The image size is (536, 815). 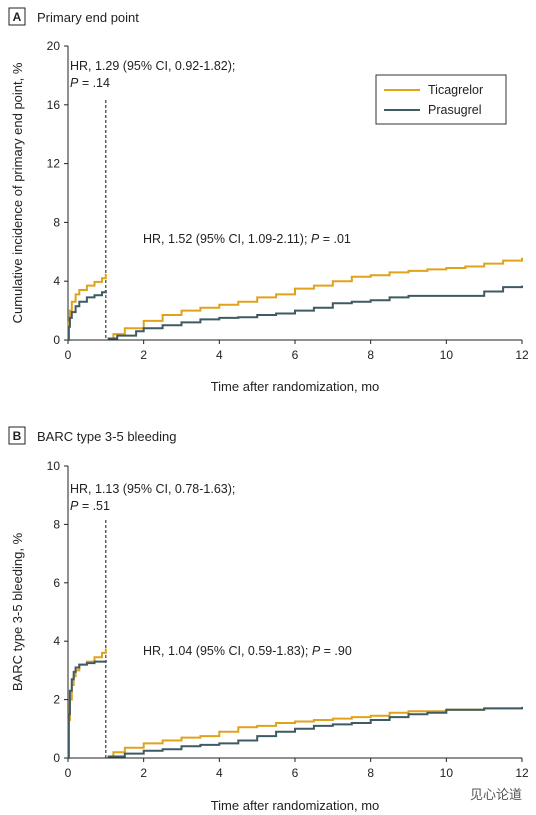 What do you see at coordinates (54, 46) in the screenshot?
I see `y-tick-label: 20` at bounding box center [54, 46].